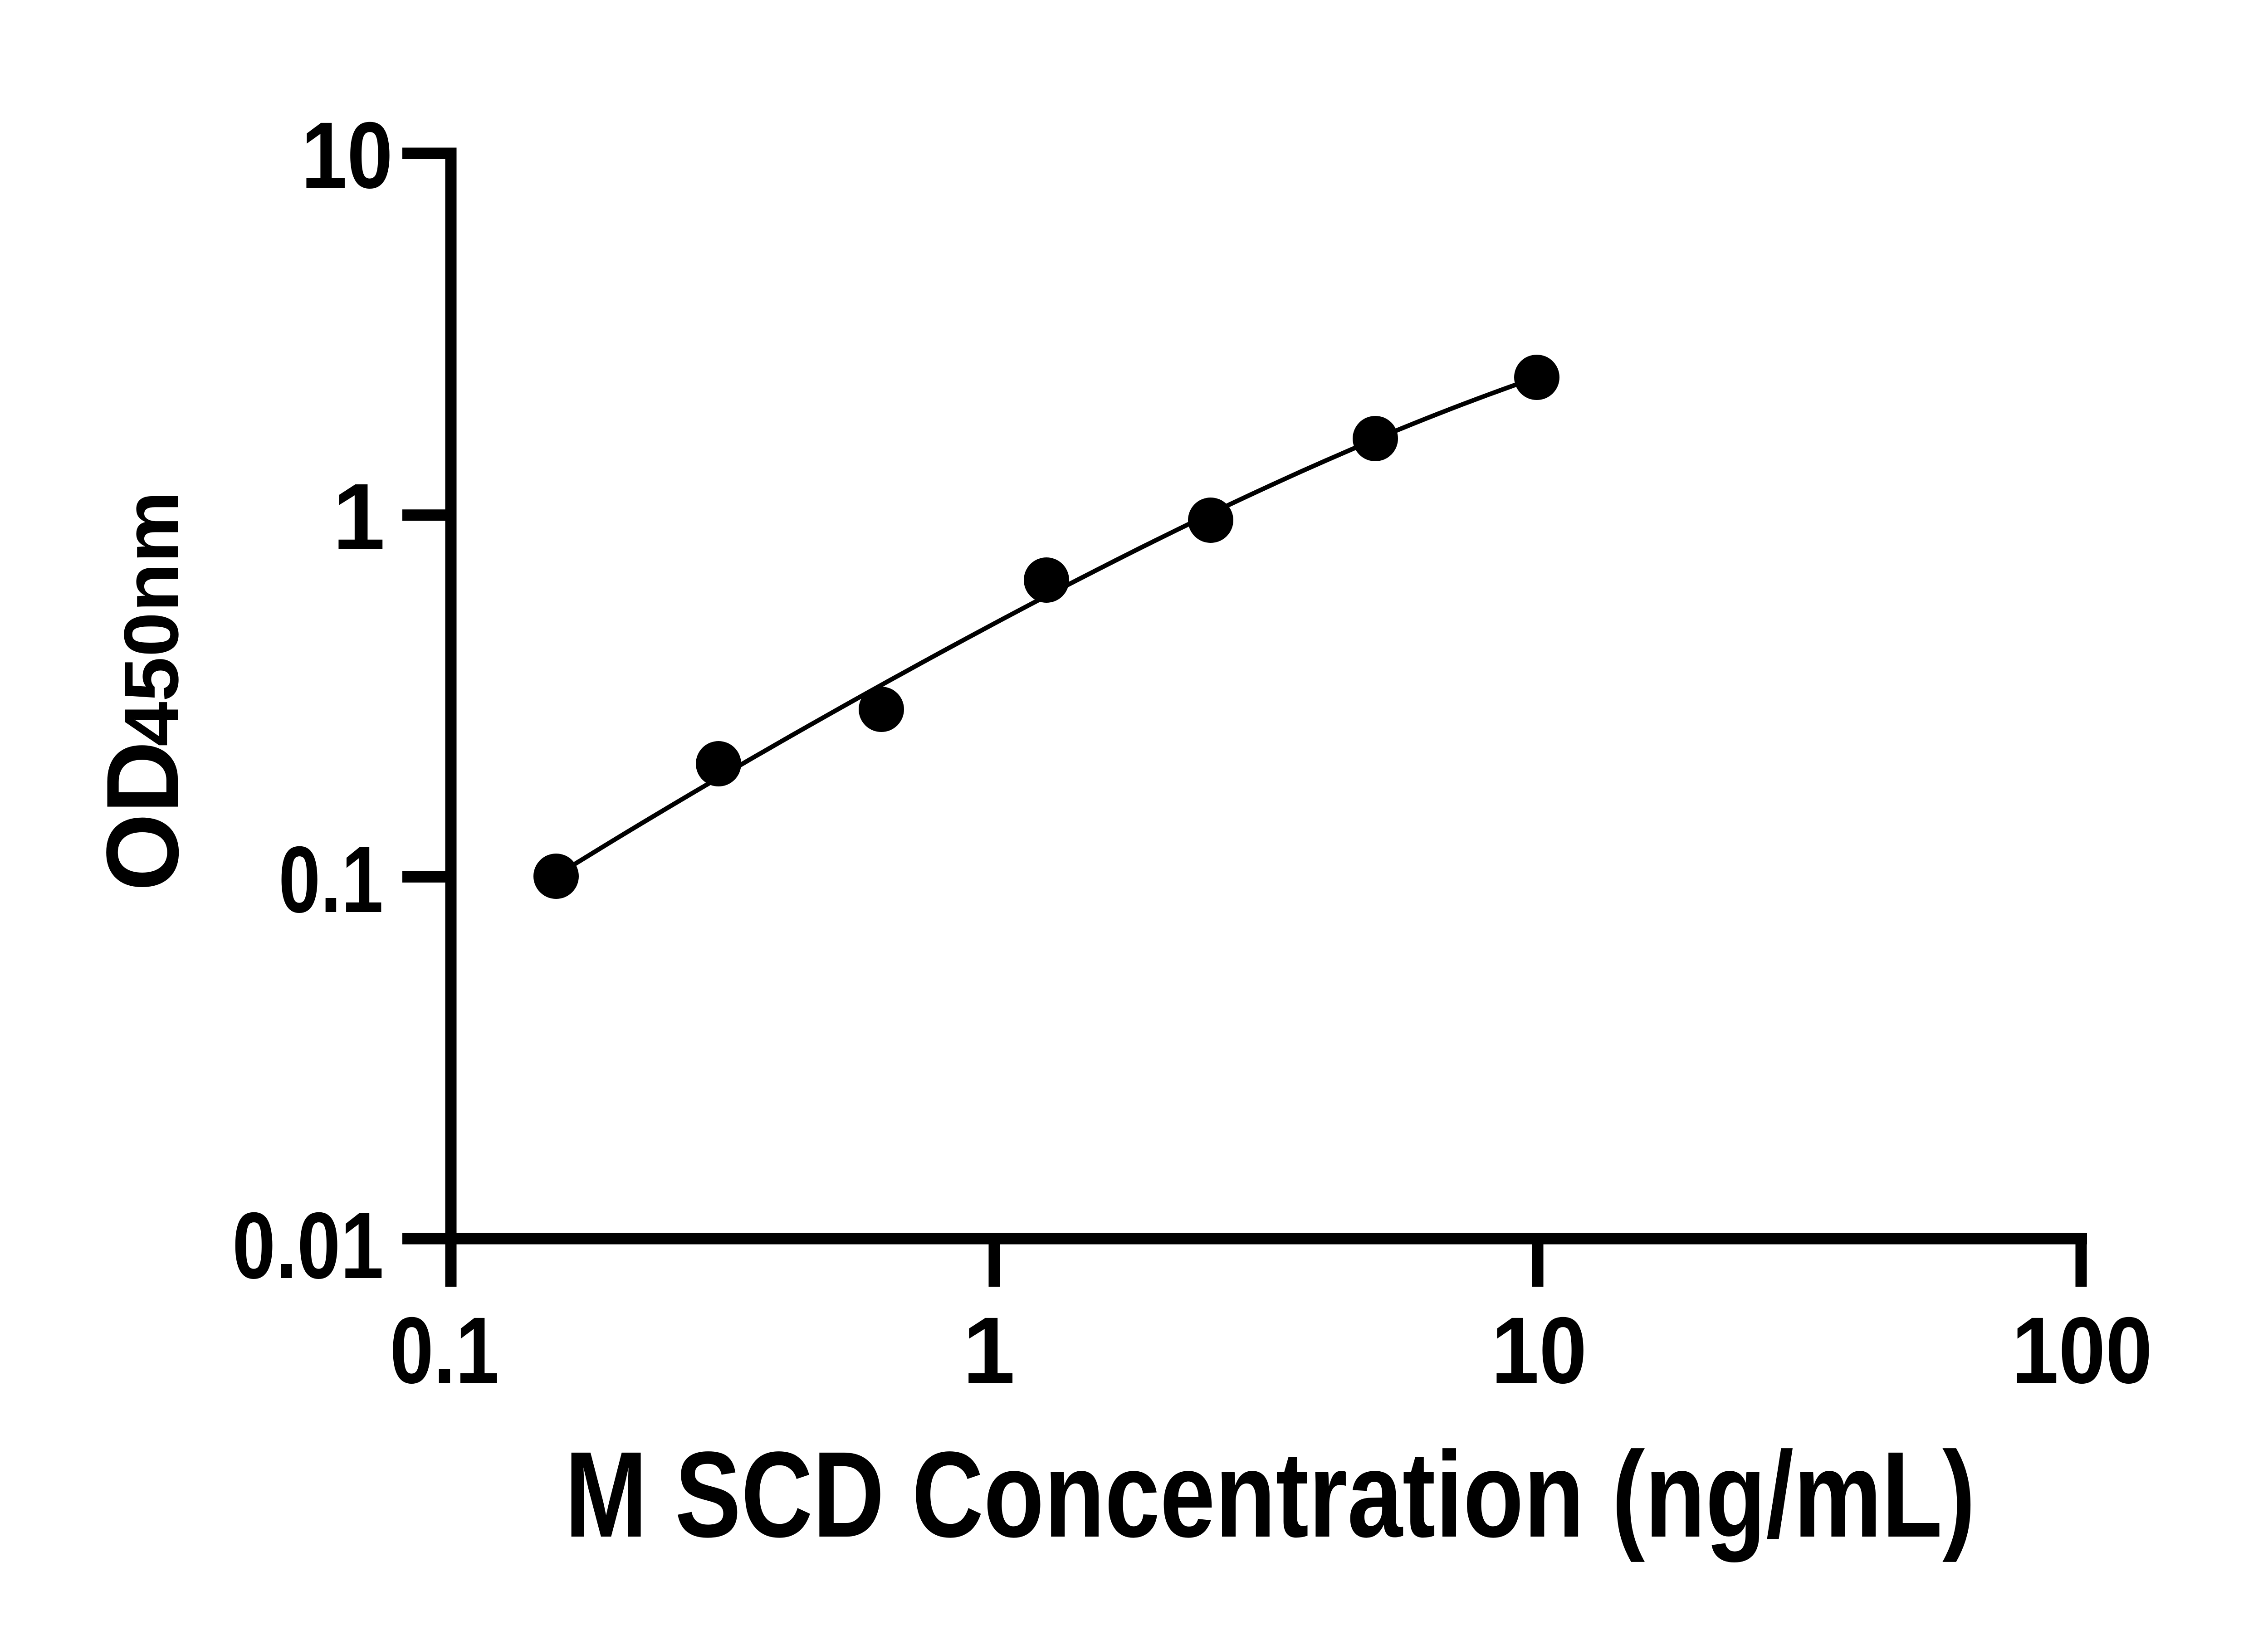 This screenshot has width=2268, height=1635. What do you see at coordinates (2082, 1351) in the screenshot?
I see `svg-text: 100` at bounding box center [2082, 1351].